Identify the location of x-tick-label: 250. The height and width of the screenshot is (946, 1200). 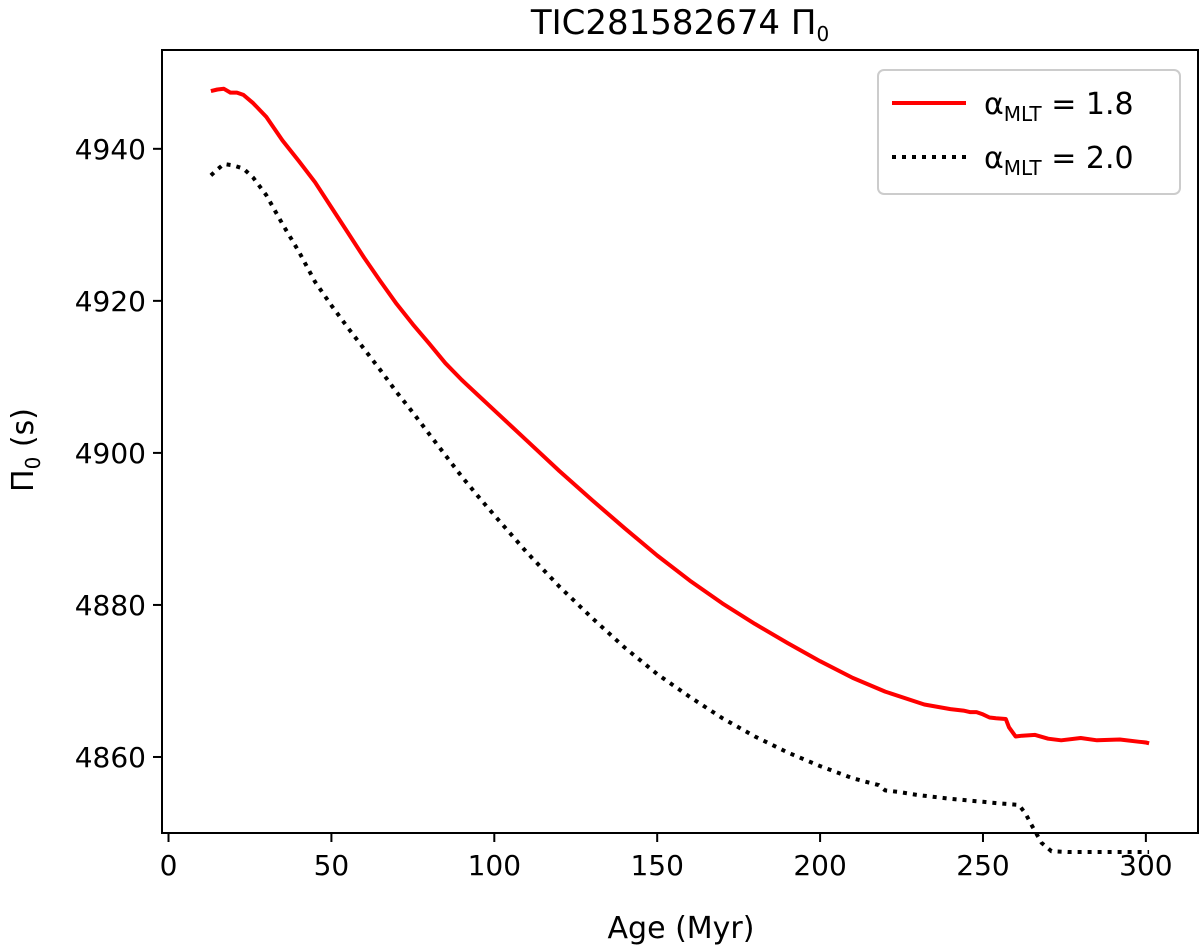
(982, 865).